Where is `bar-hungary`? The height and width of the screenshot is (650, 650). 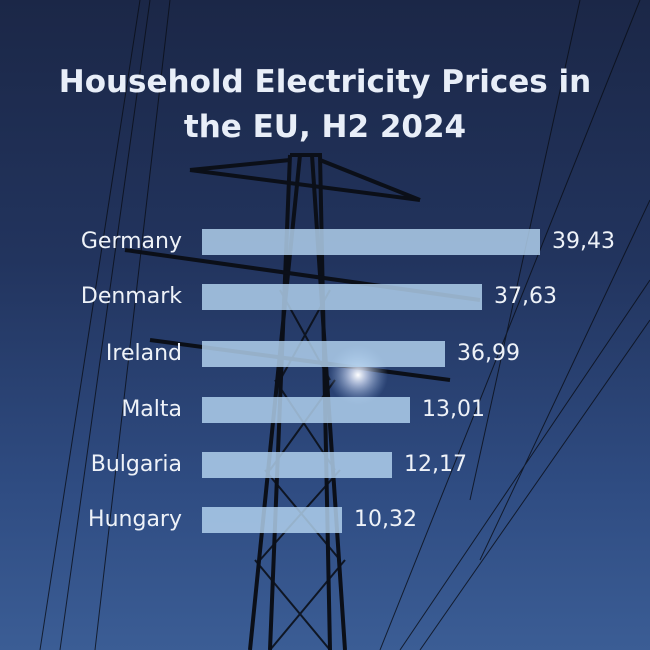
bar-hungary is located at coordinates (272, 520).